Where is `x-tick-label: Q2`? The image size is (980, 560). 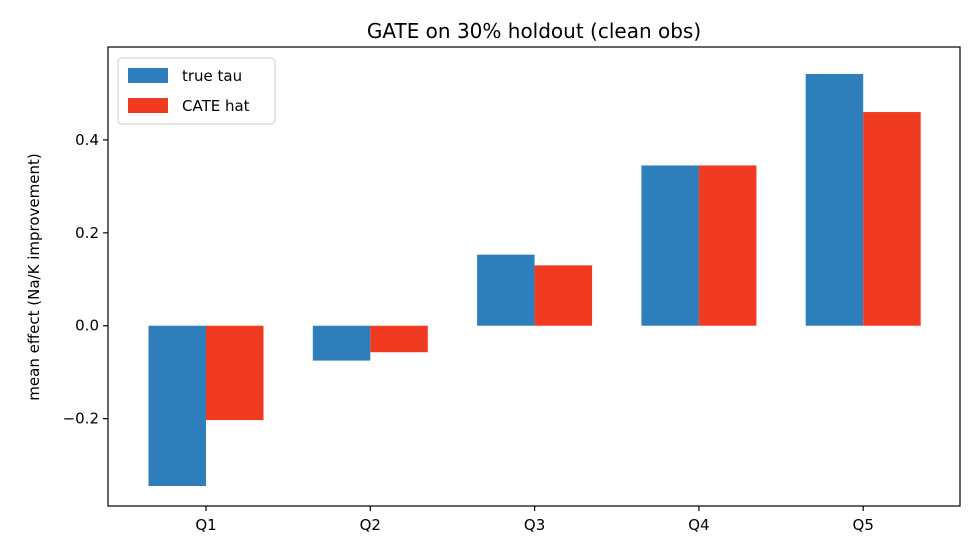
x-tick-label: Q2 is located at coordinates (370, 525).